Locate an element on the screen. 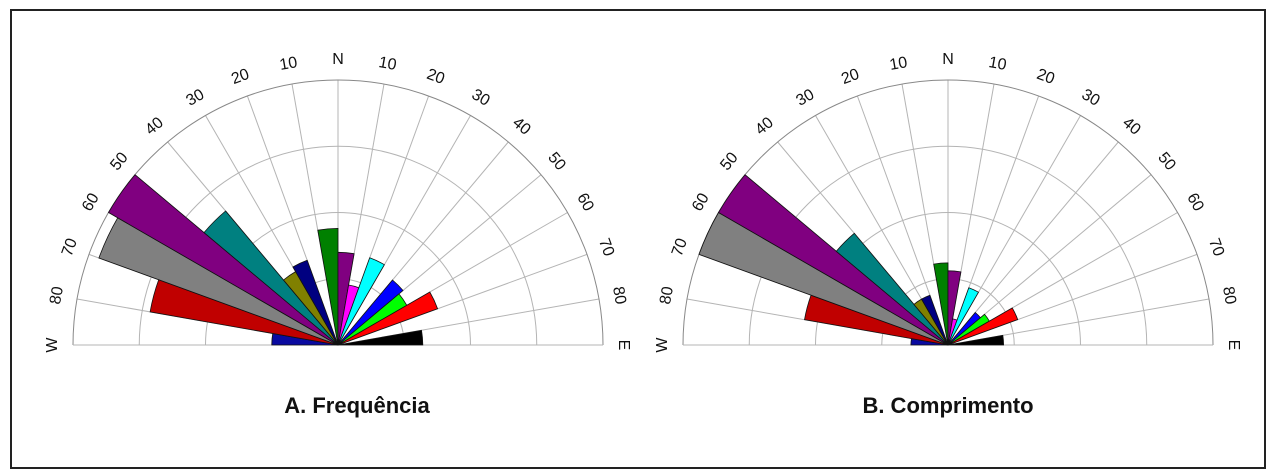  caption-frequencia: A. Frequência is located at coordinates (357, 405).